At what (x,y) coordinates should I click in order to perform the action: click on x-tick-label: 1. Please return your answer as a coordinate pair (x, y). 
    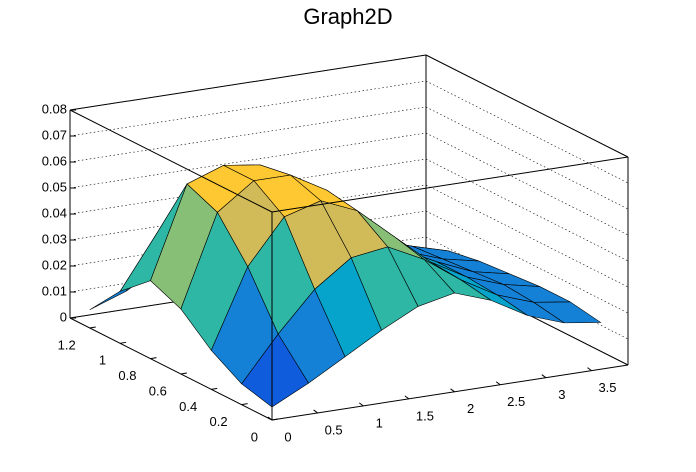
    Looking at the image, I should click on (379, 422).